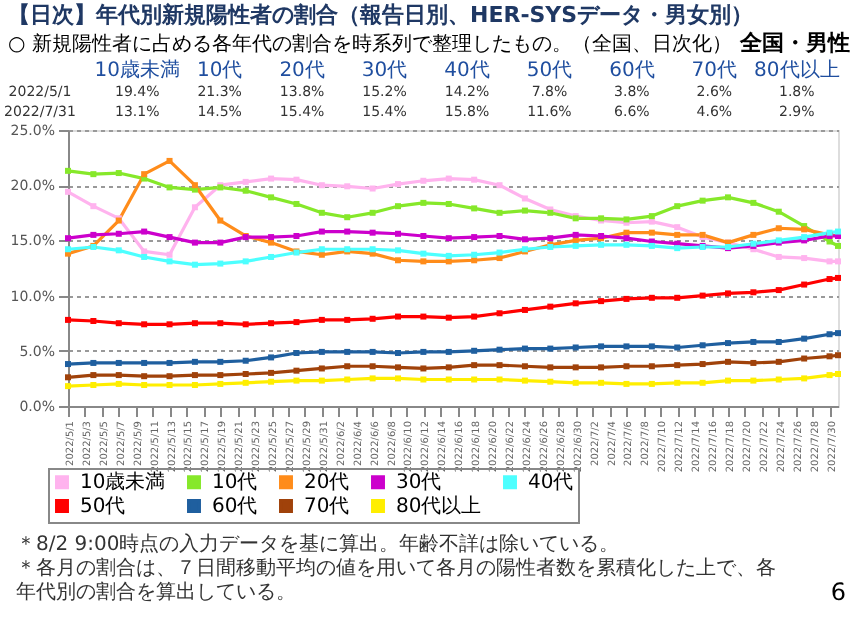 The image size is (854, 640). What do you see at coordinates (235, 483) in the screenshot?
I see `legend-label: 10代` at bounding box center [235, 483].